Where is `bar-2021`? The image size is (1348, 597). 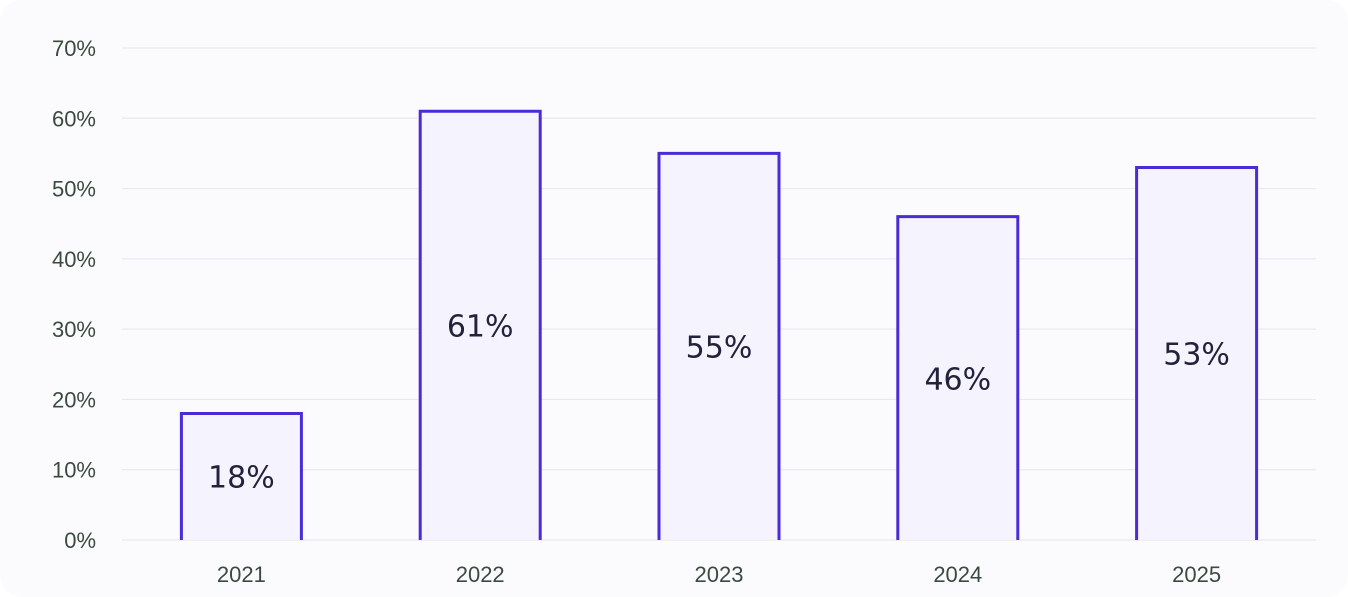 bar-2021 is located at coordinates (241, 476).